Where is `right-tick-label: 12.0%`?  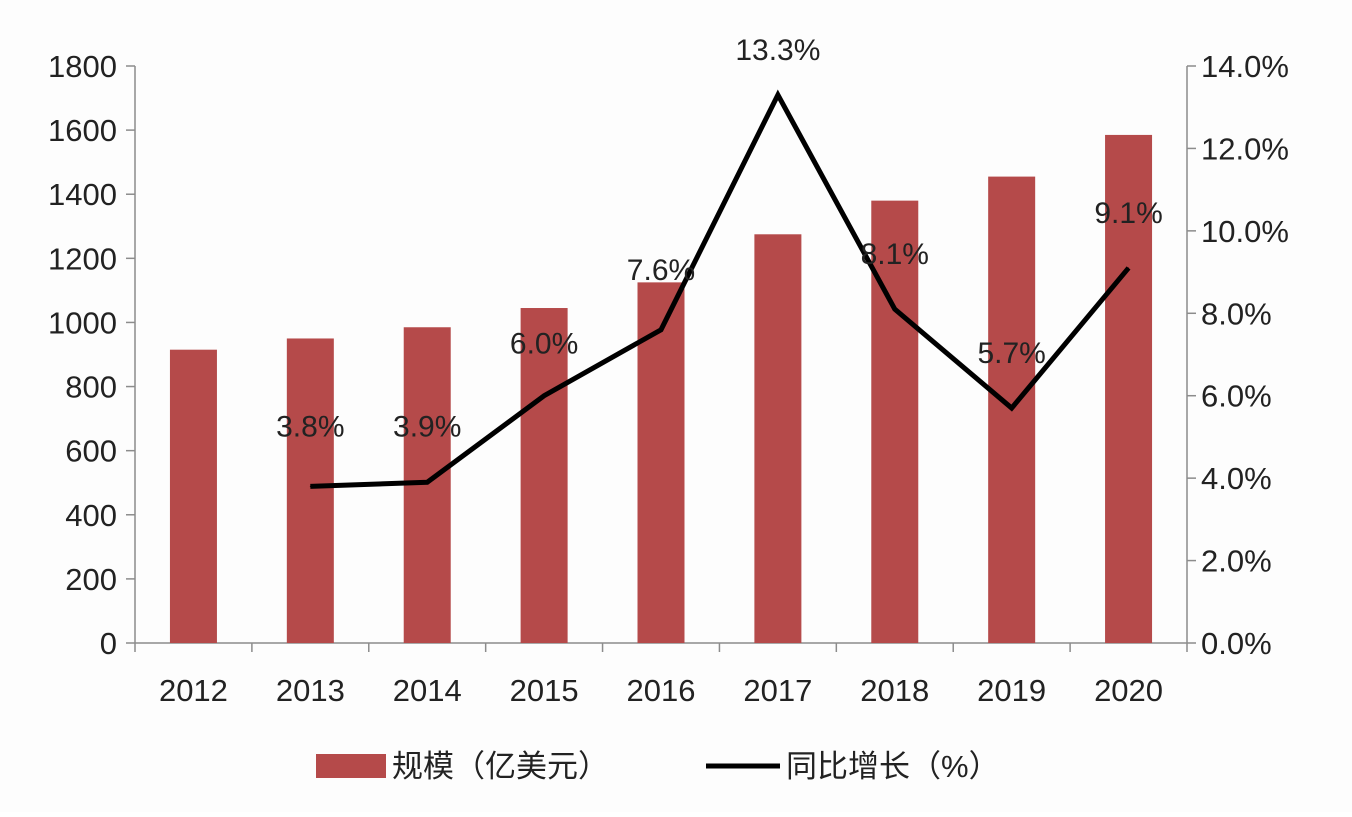
right-tick-label: 12.0% is located at coordinates (1245, 148).